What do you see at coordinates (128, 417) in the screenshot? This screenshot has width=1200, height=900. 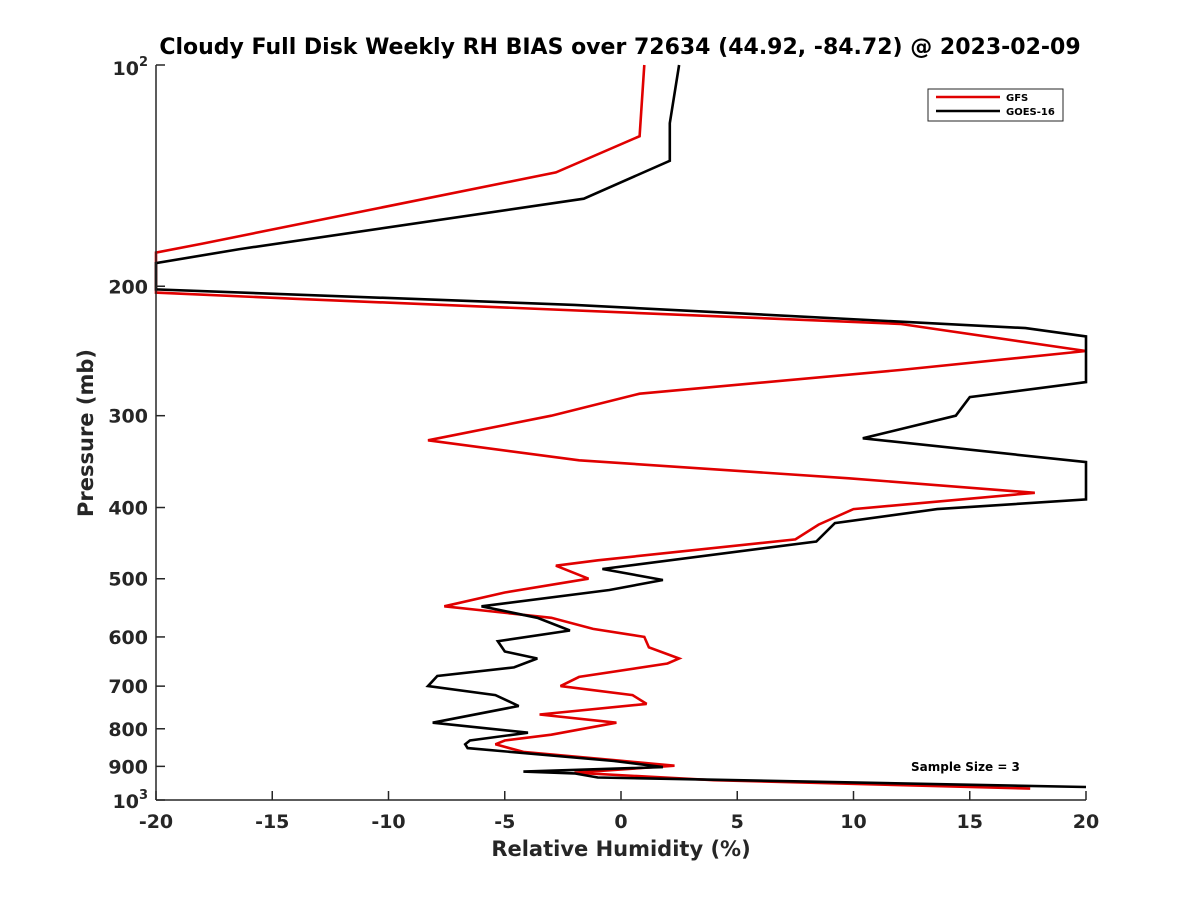 I see `y-tick-label: 300` at bounding box center [128, 417].